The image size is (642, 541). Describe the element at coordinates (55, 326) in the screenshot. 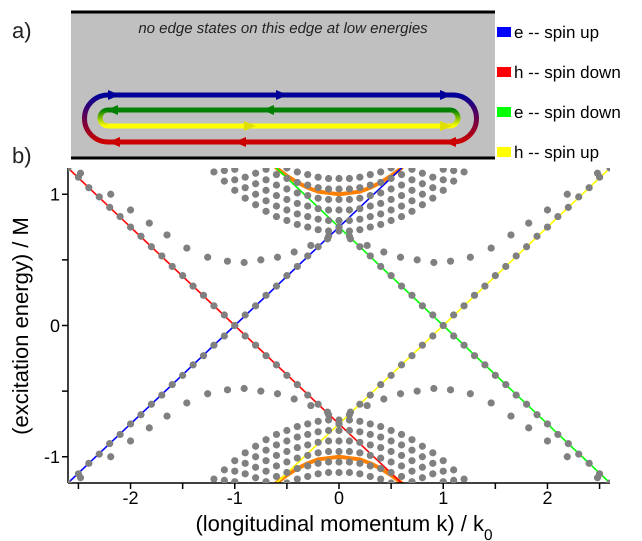

I see `y-tick-label: 0` at that location.